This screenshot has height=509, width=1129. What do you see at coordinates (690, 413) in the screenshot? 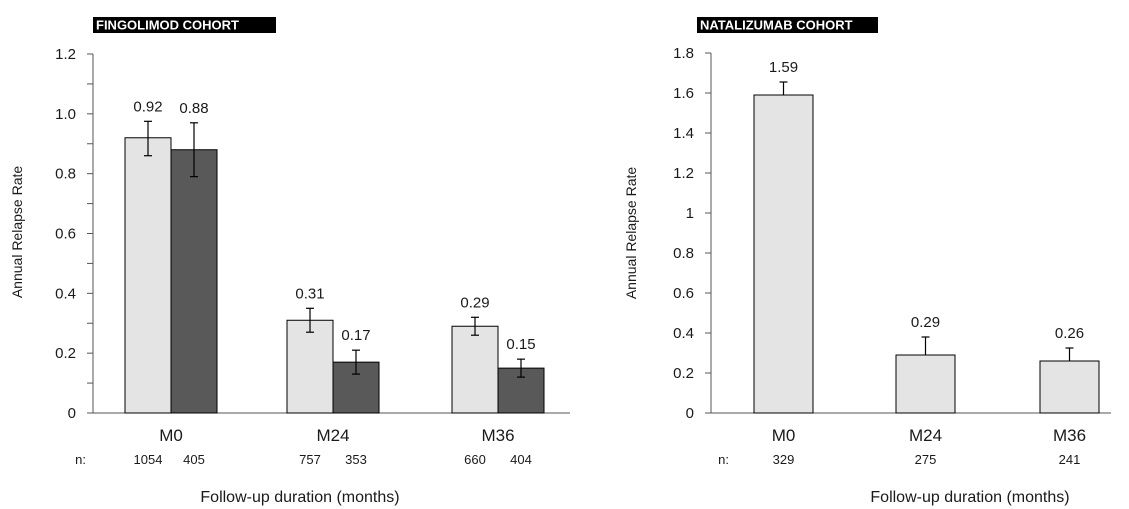
I see `natalizumab-y-tick-label: 0` at bounding box center [690, 413].